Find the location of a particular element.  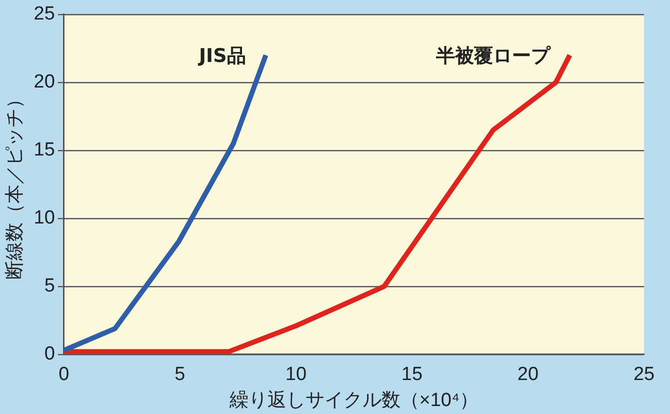

x-tick-label: 0 is located at coordinates (64, 375).